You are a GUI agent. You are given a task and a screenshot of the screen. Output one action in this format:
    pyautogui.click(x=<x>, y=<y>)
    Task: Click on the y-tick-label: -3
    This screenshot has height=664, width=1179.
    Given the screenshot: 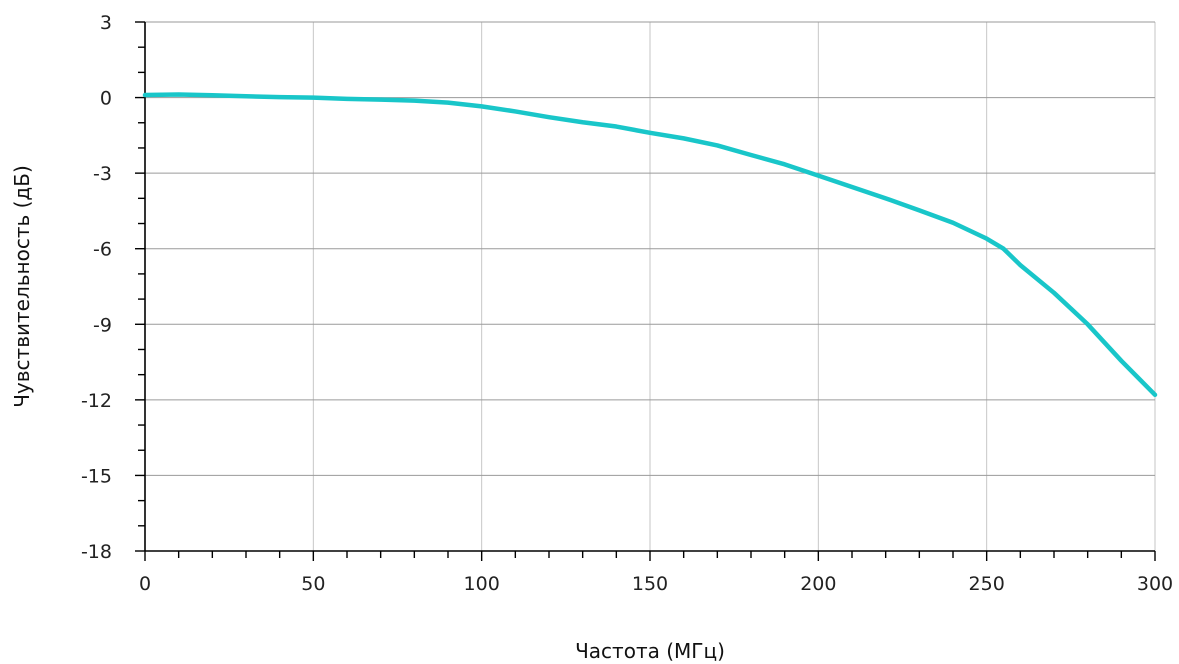 What is the action you would take?
    pyautogui.click(x=102, y=174)
    